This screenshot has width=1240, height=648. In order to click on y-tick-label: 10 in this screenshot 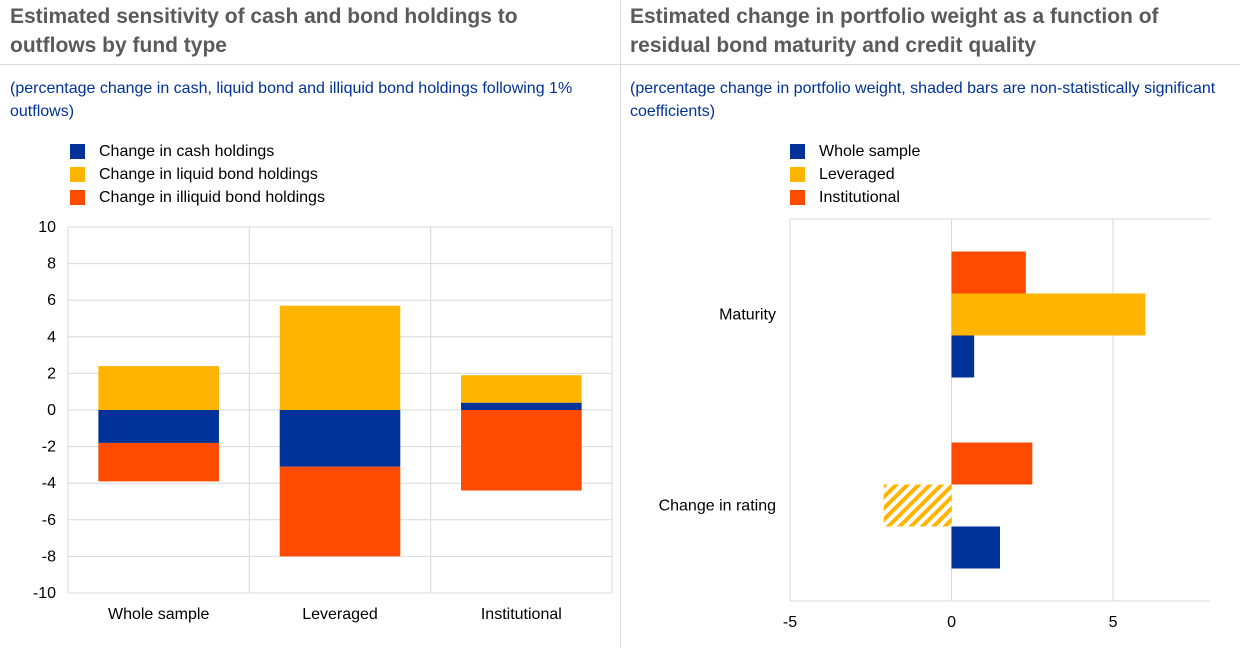, I will do `click(47, 227)`.